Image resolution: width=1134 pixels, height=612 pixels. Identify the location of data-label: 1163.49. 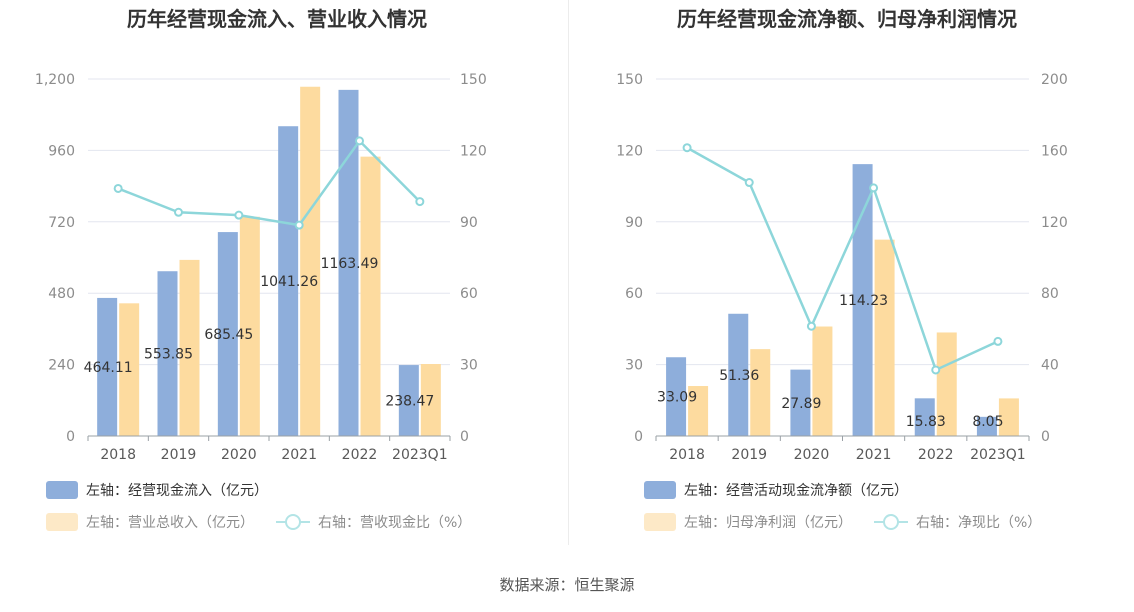
(350, 264).